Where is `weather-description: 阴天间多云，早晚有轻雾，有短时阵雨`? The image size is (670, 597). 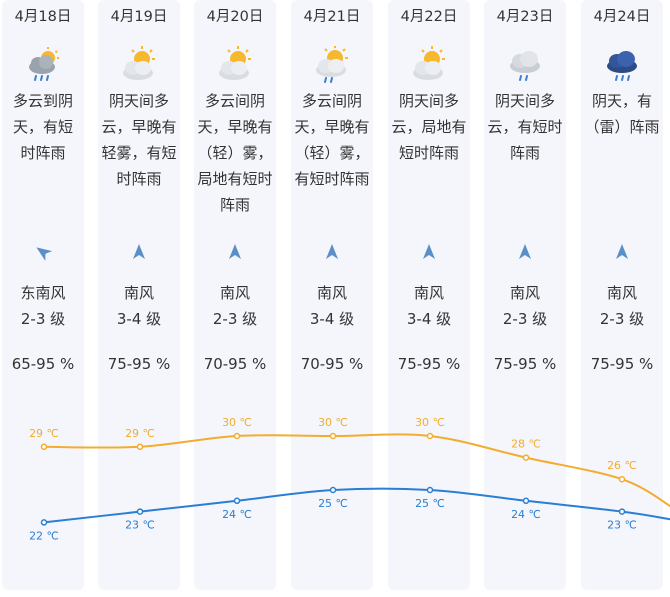 weather-description: 阴天间多云，早晚有轻雾，有短时阵雨 is located at coordinates (139, 140).